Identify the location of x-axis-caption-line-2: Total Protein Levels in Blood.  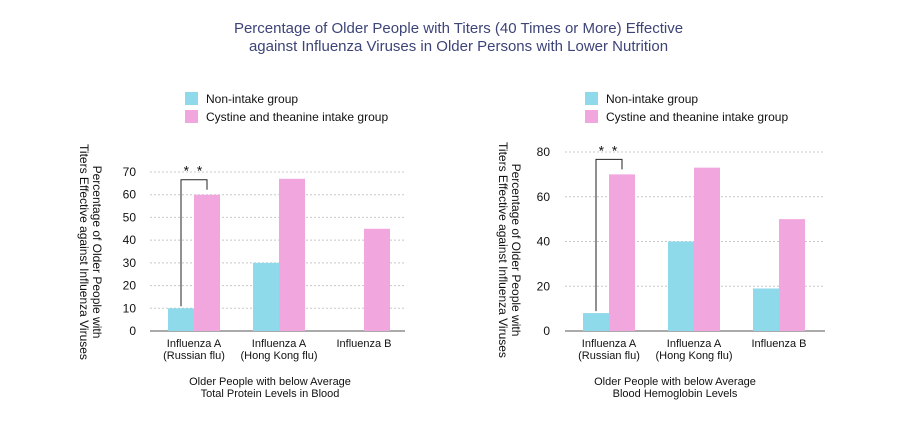
(270, 394).